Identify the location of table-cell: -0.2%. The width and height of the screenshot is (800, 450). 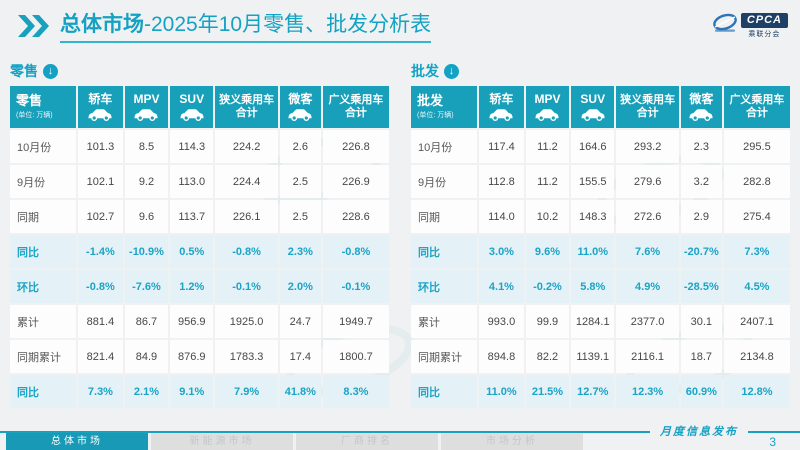
(547, 286).